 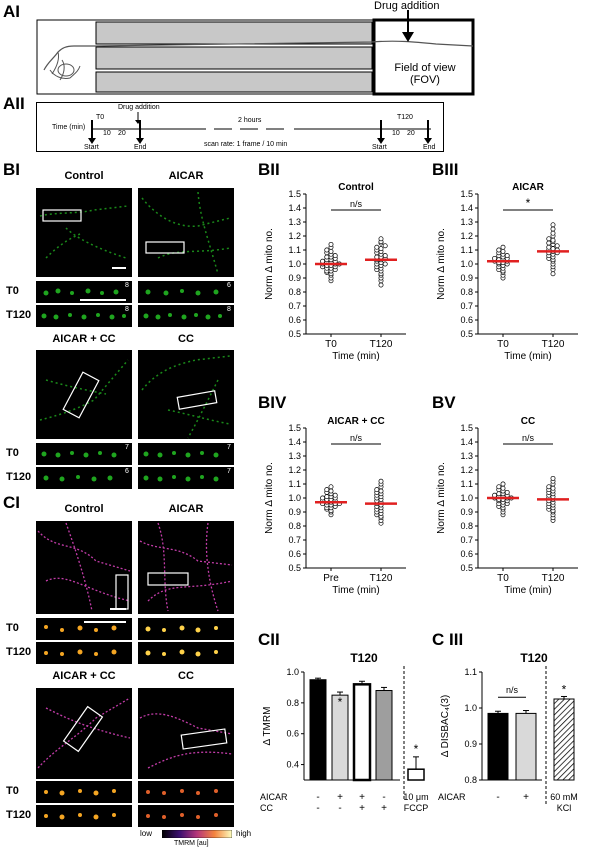 What do you see at coordinates (84, 339) in the screenshot?
I see `bi-title-aicar-cc: AICAR + CC` at bounding box center [84, 339].